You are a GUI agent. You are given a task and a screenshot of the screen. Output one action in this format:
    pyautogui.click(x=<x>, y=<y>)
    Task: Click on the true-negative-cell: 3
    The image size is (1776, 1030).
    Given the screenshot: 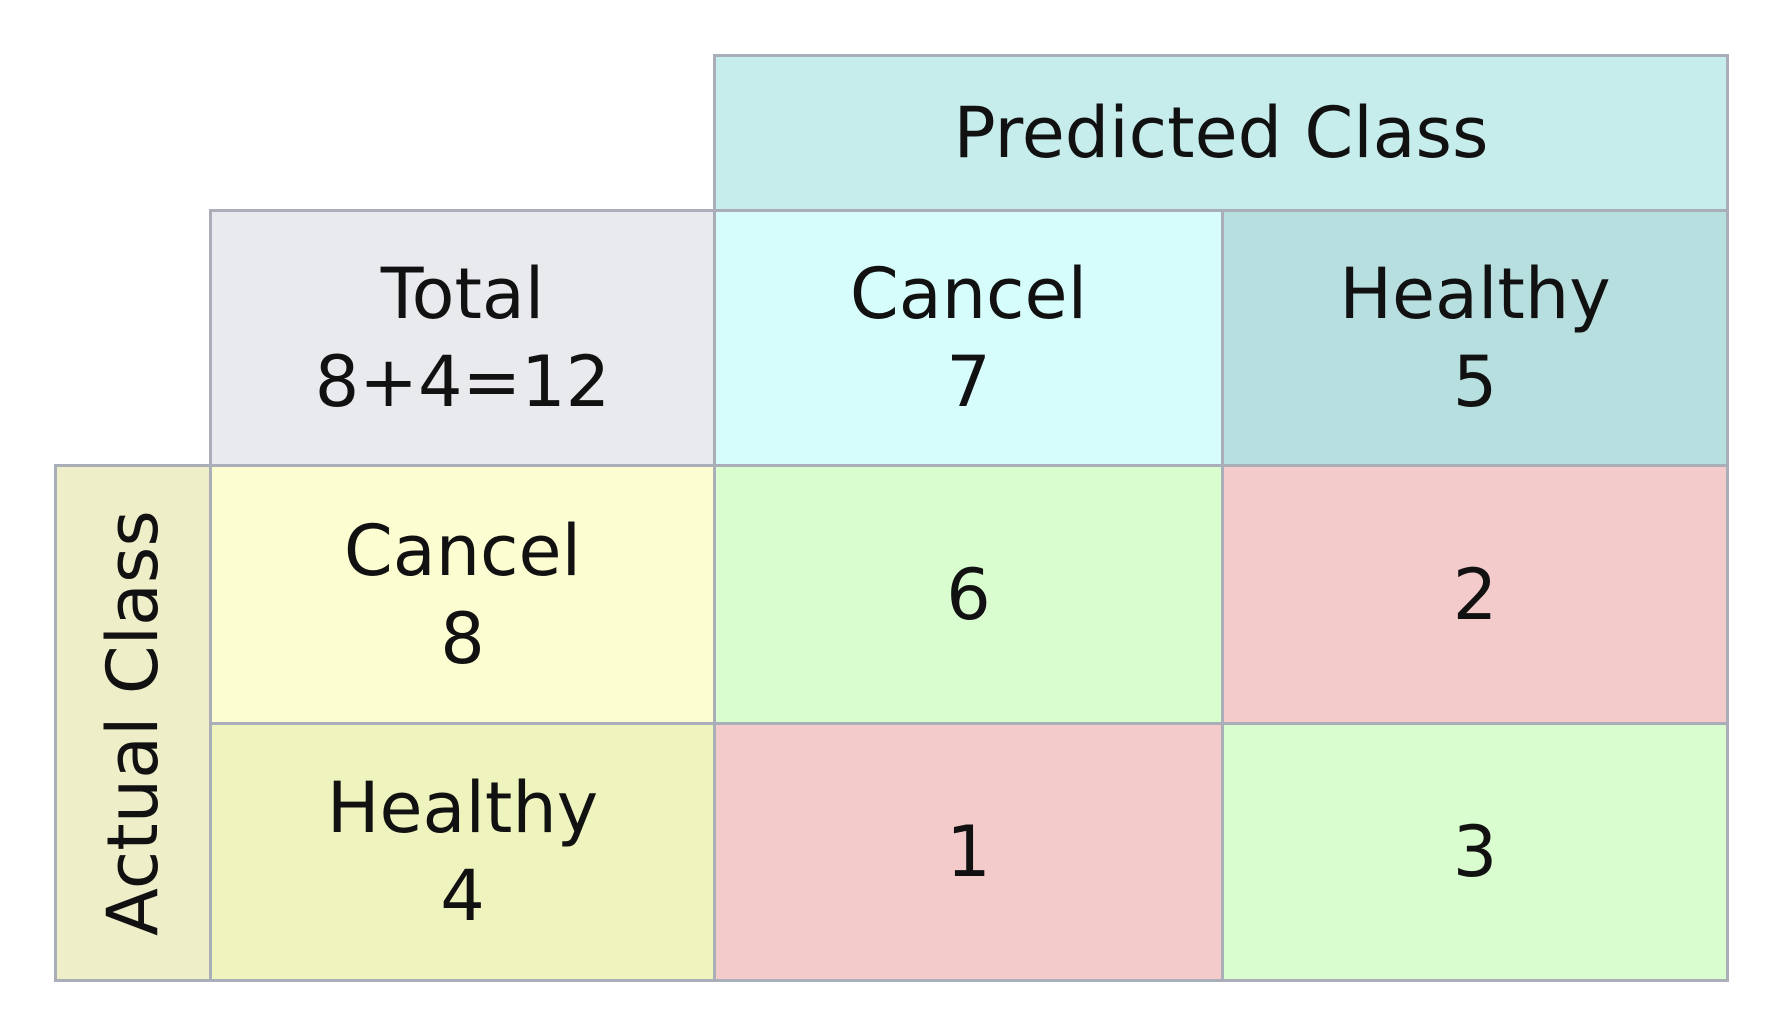 What is the action you would take?
    pyautogui.click(x=1475, y=852)
    